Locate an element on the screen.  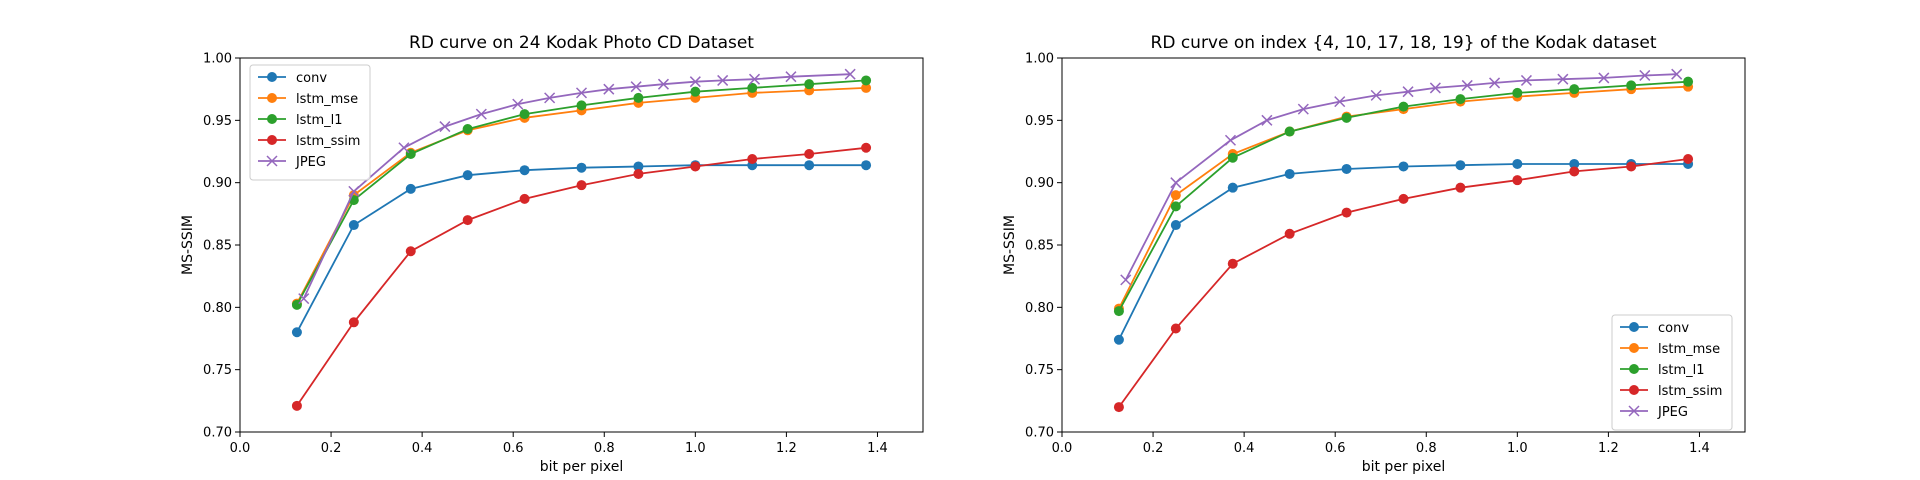
legend: conv lstm_mse lstm_l1 lstm_ssim JPEG is located at coordinates (310, 122).